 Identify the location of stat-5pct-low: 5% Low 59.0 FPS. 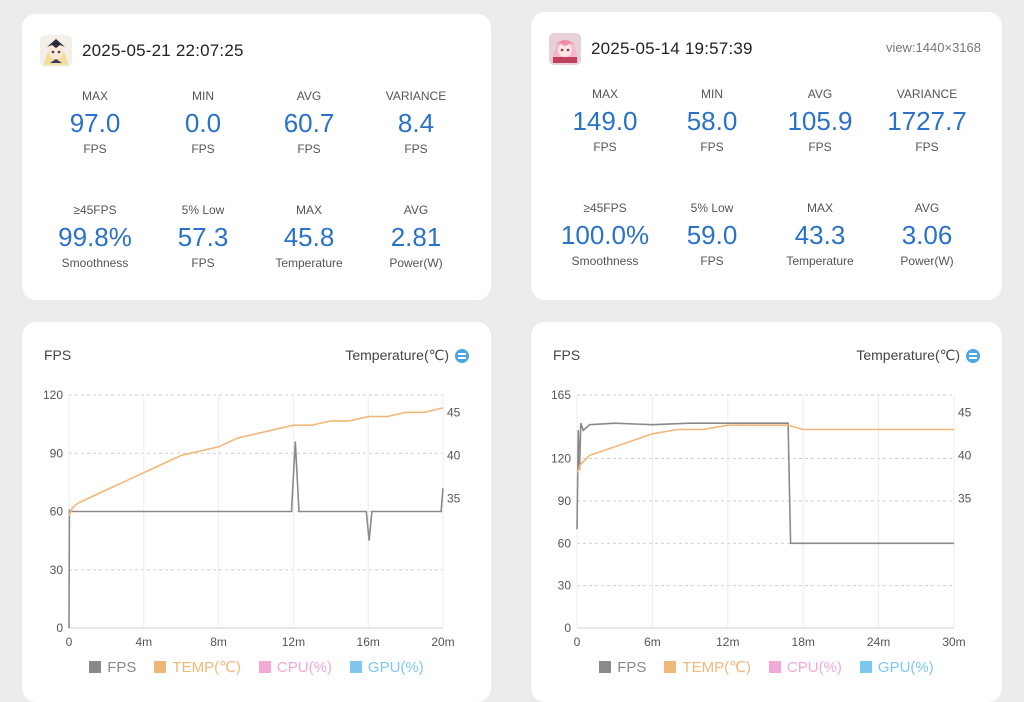
(712, 234).